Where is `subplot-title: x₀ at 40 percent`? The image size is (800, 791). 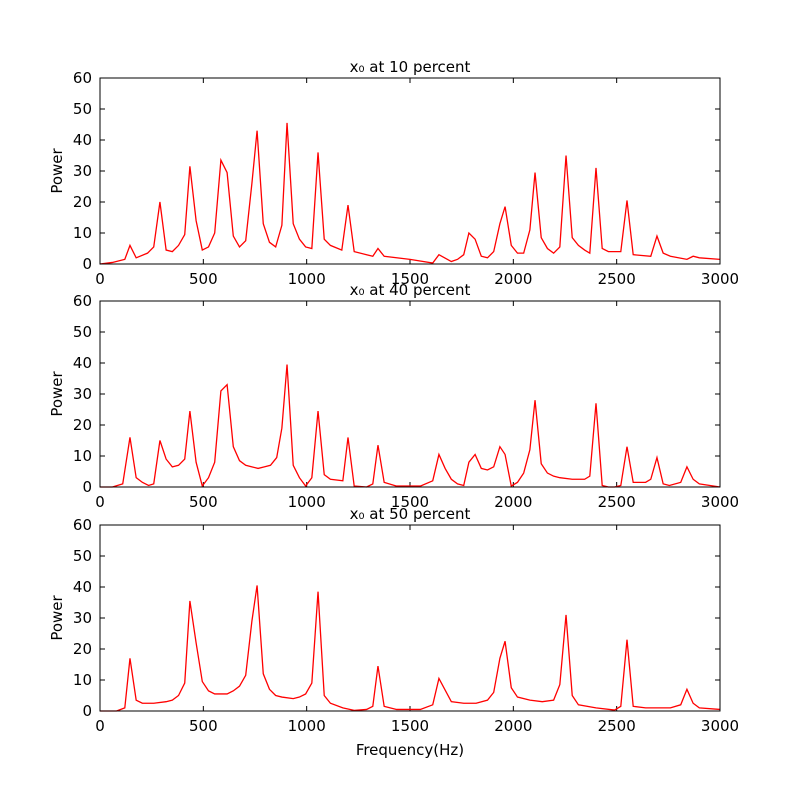 subplot-title: x₀ at 40 percent is located at coordinates (410, 290).